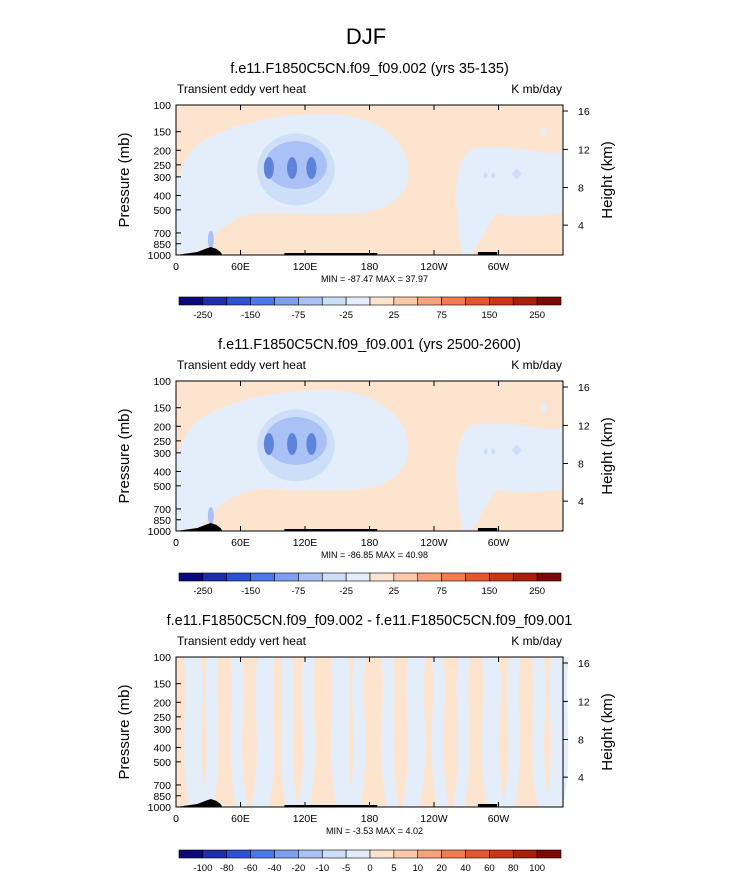 The width and height of the screenshot is (733, 872). What do you see at coordinates (162, 234) in the screenshot?
I see `y-tick-label: 700` at bounding box center [162, 234].